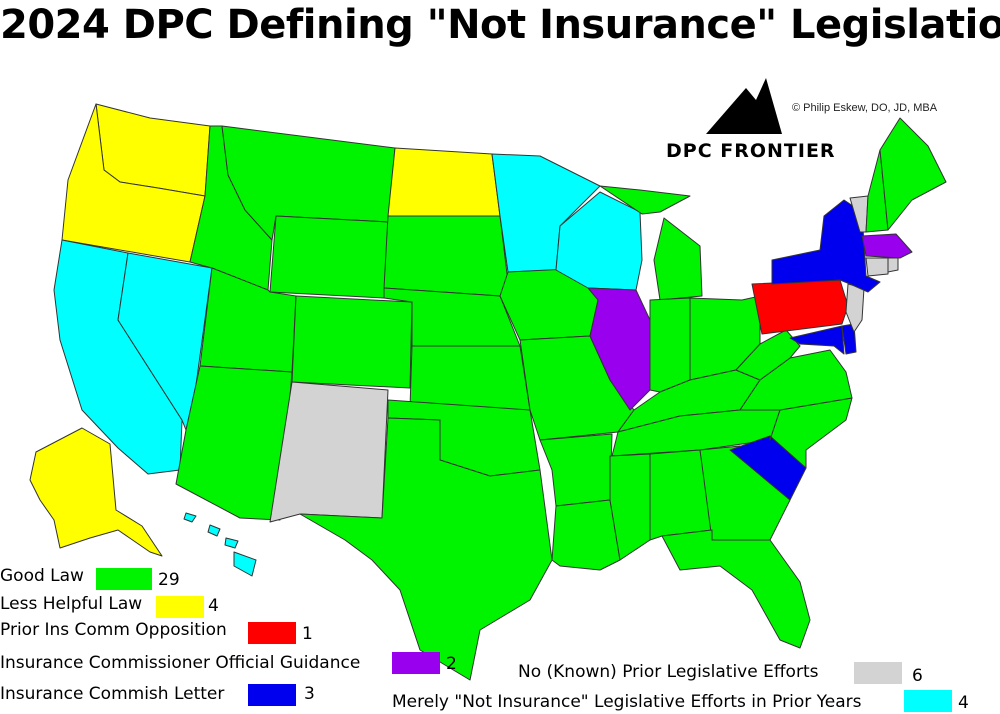 Image resolution: width=1000 pixels, height=714 pixels. I want to click on state-texas, so click(426, 549).